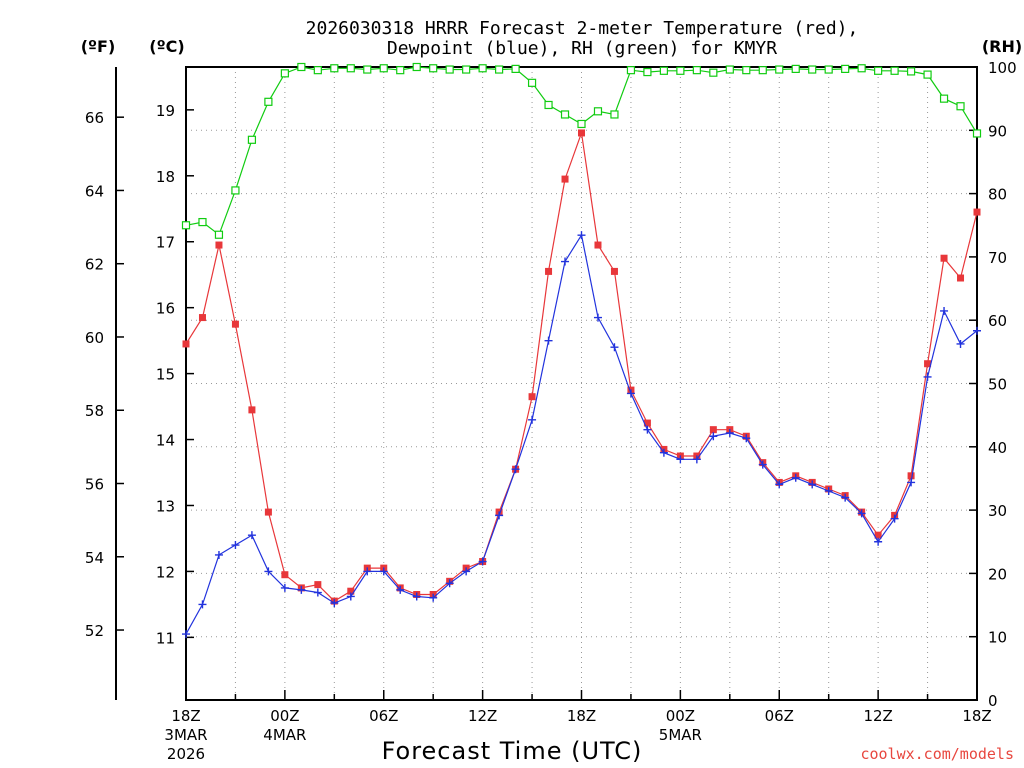 This screenshot has width=1024, height=768. Describe the element at coordinates (997, 195) in the screenshot. I see `rh-tick-label: 80` at that location.